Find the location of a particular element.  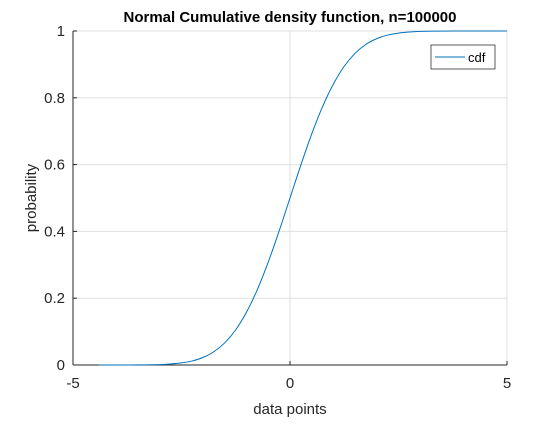

y-tick-label-0: 0 is located at coordinates (61, 365).